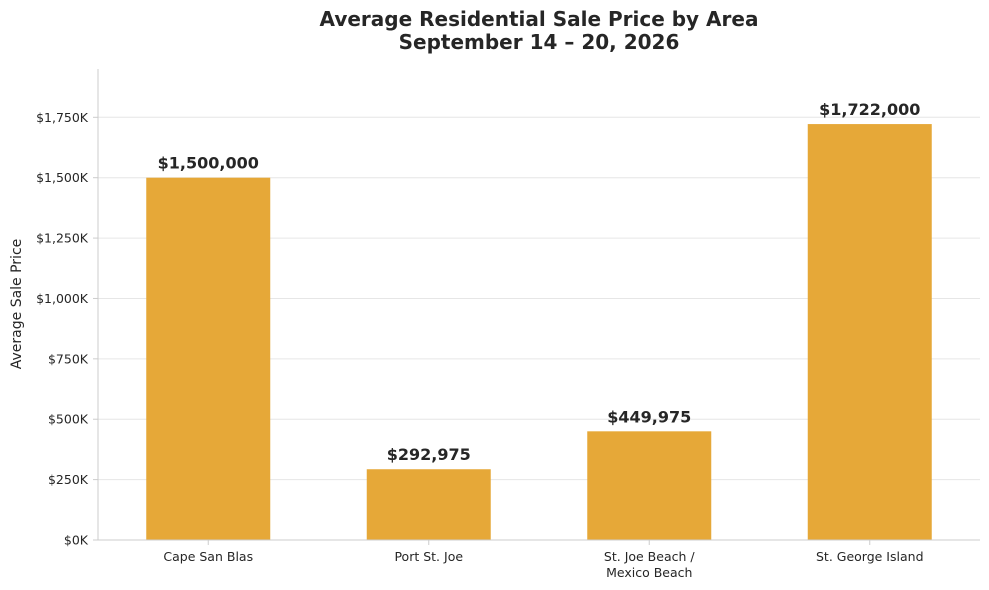 The image size is (989, 590). I want to click on y-tick-label: $1,750K, so click(62, 117).